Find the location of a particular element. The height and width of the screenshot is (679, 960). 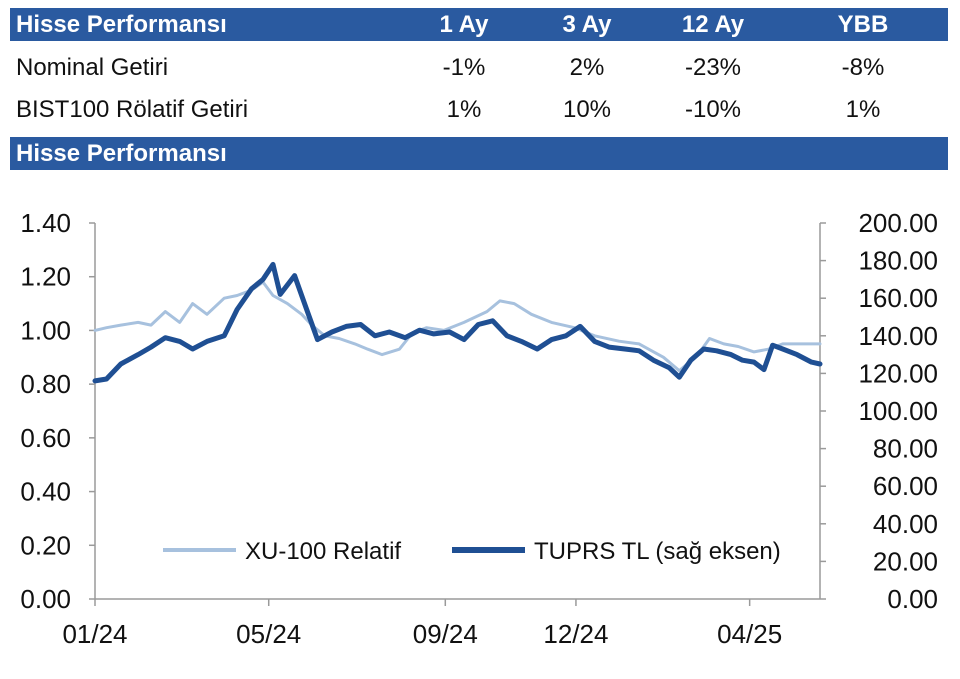

left-tick-label: 1.20 is located at coordinates (45, 277).